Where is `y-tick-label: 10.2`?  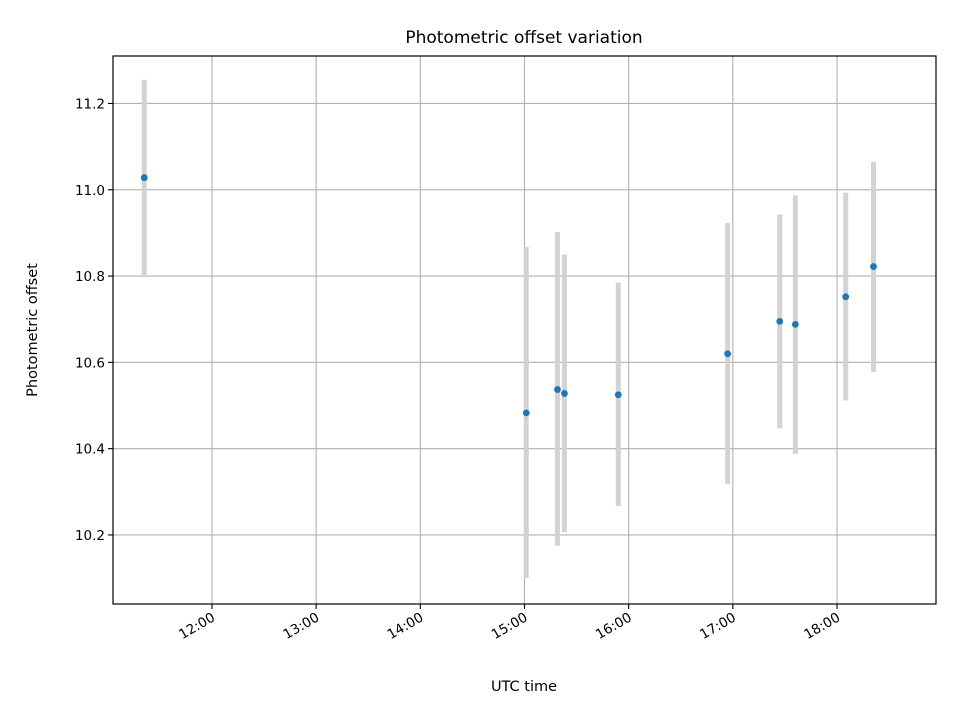
y-tick-label: 10.2 is located at coordinates (90, 536).